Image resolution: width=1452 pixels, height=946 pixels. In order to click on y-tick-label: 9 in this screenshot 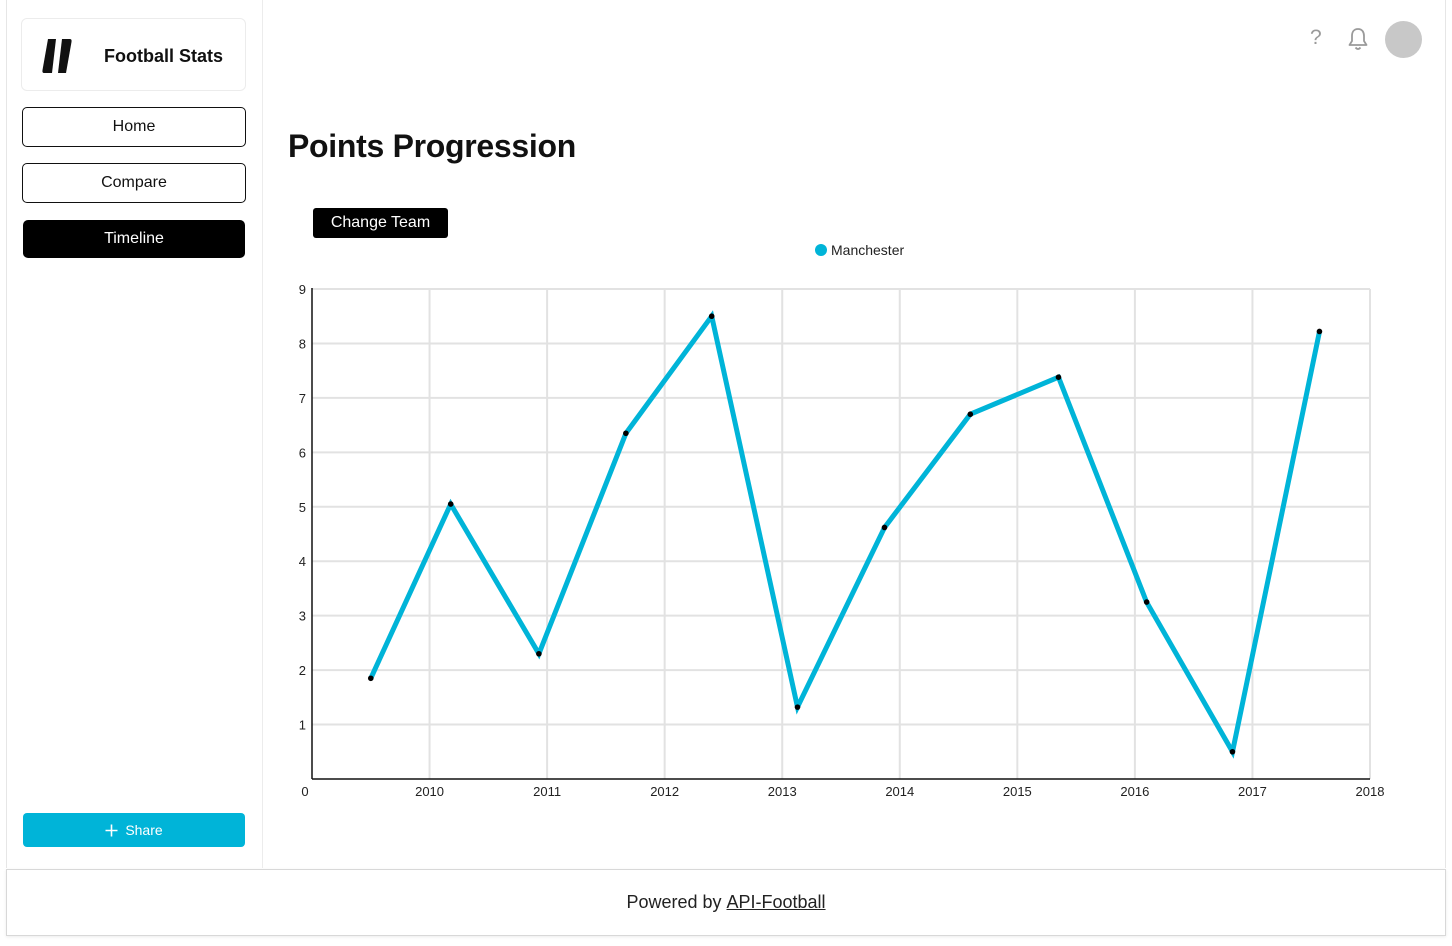, I will do `click(302, 289)`.